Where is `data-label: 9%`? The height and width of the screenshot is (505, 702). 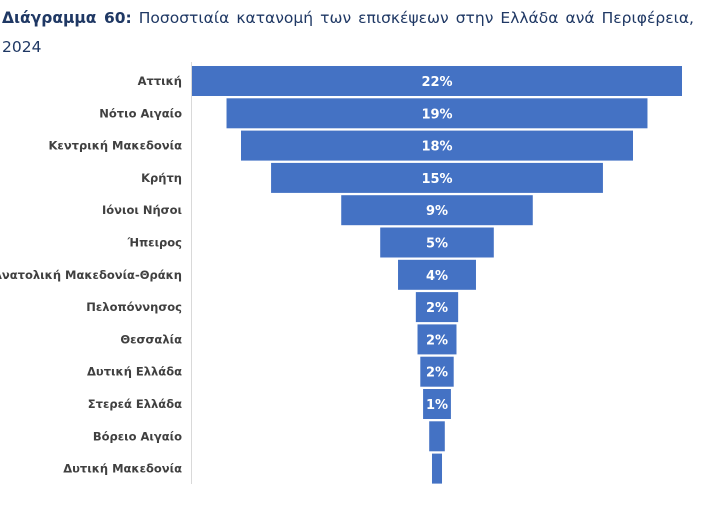 data-label: 9% is located at coordinates (437, 211).